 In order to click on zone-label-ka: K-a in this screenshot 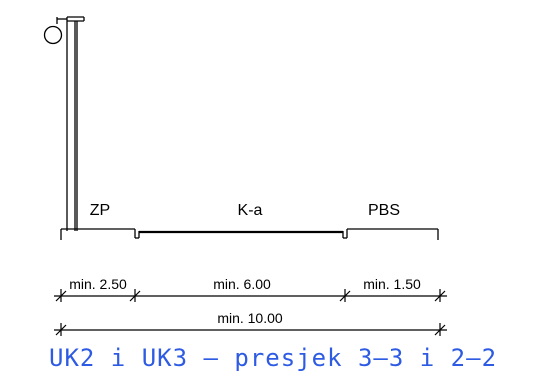, I will do `click(250, 210)`.